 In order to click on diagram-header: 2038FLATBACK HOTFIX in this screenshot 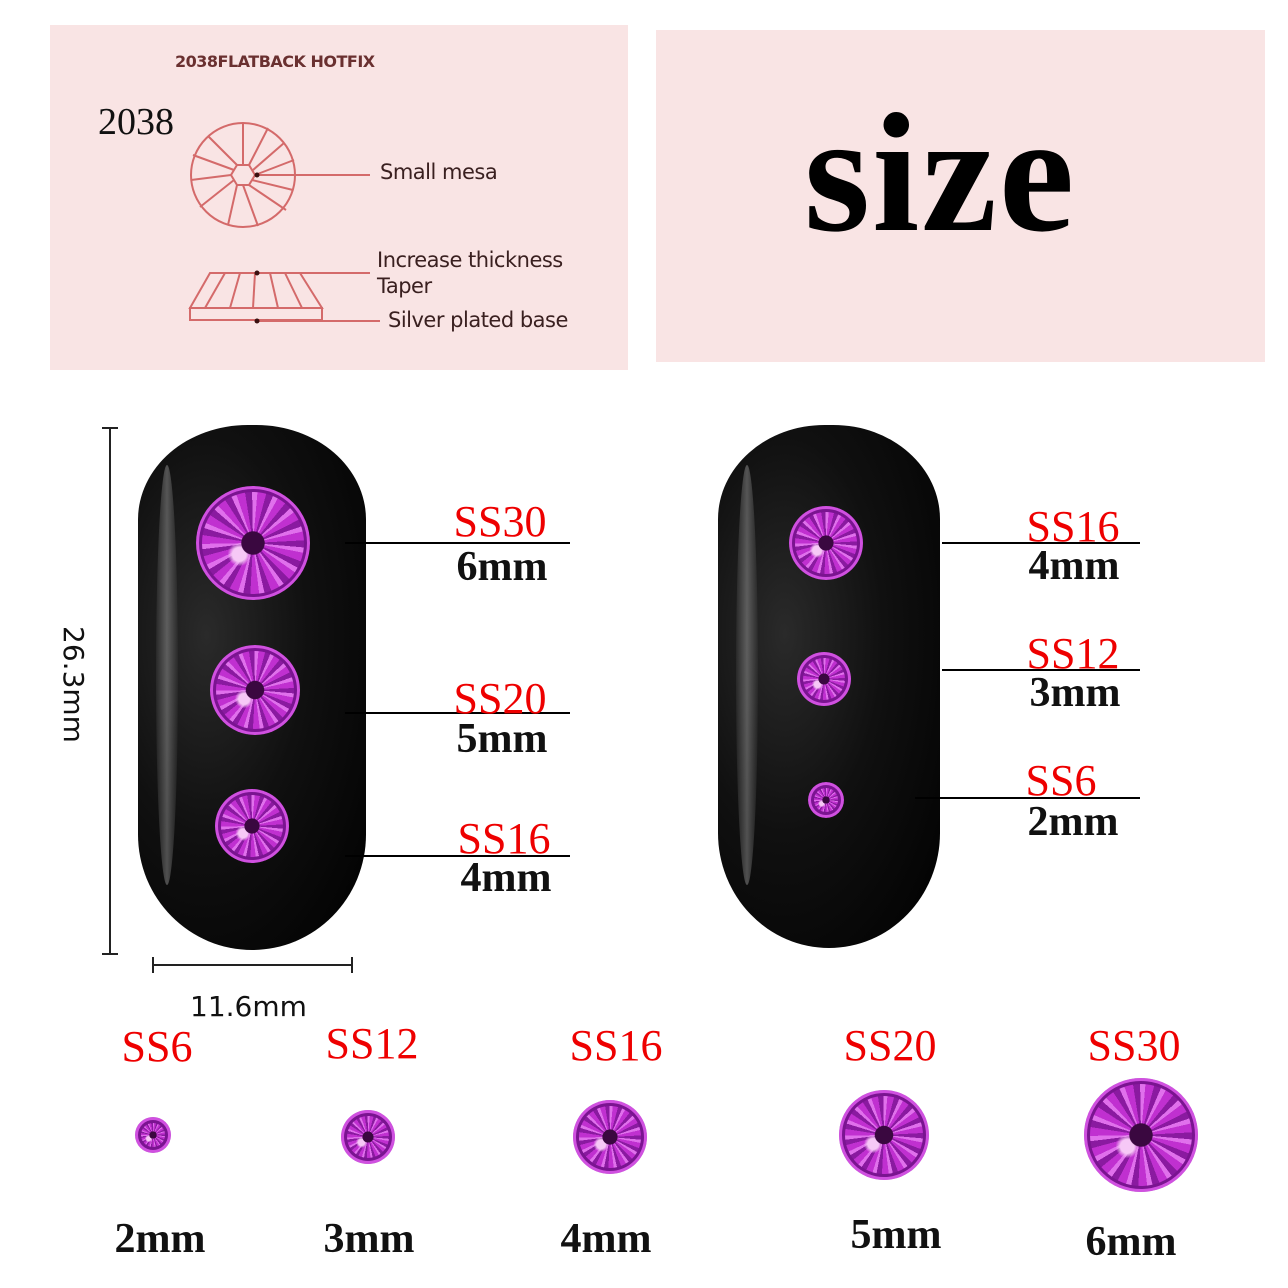, I will do `click(275, 61)`.